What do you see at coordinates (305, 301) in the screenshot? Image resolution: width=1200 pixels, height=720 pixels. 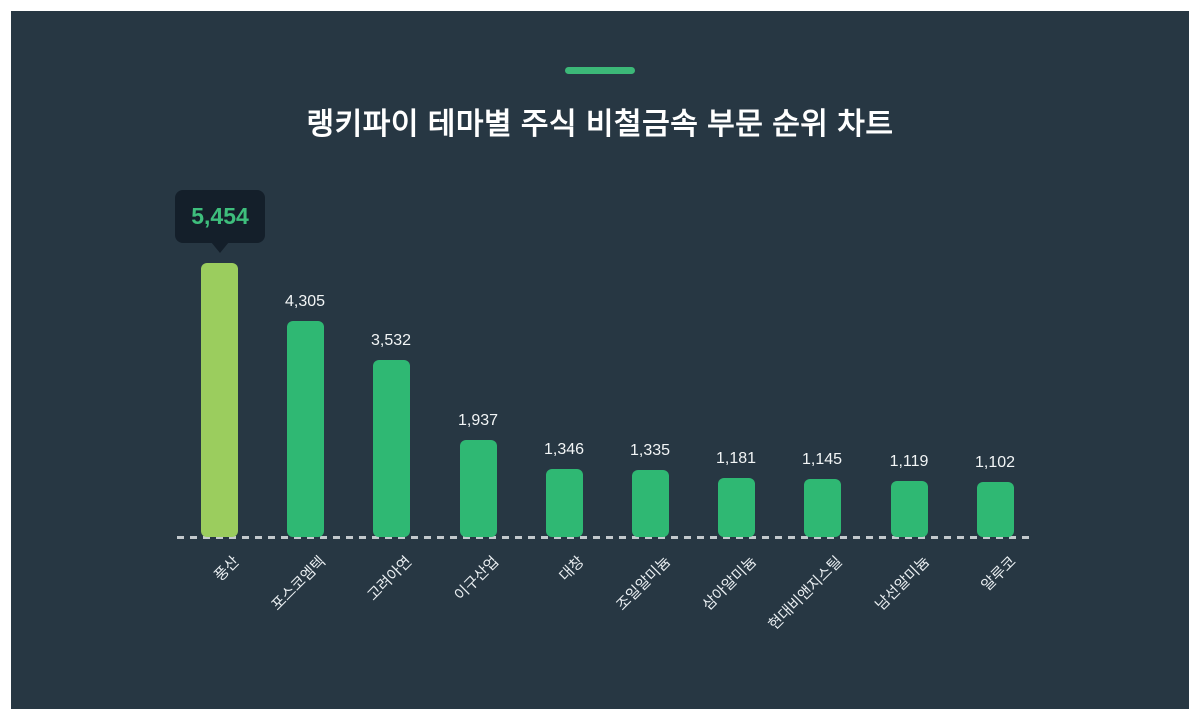 I see `bar-value-label: 4,305` at bounding box center [305, 301].